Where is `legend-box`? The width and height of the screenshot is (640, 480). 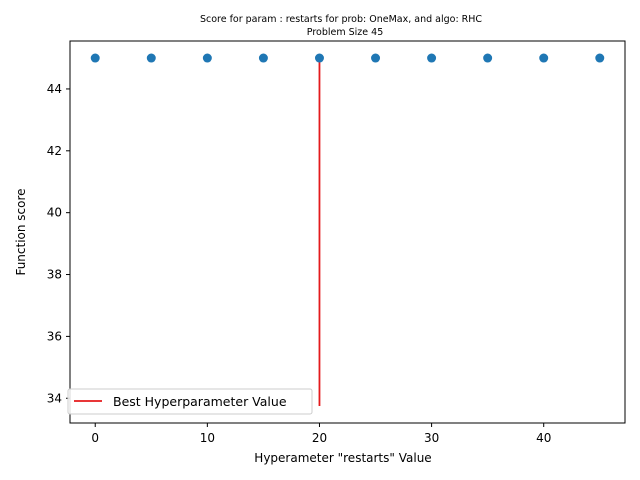
legend-box is located at coordinates (190, 401).